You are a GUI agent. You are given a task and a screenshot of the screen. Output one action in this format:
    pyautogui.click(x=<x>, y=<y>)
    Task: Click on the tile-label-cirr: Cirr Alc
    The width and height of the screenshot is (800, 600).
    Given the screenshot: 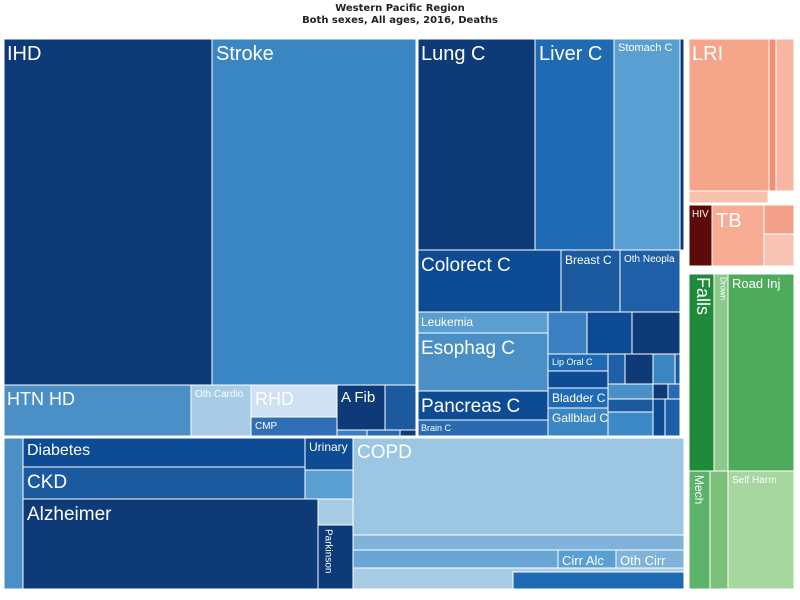 What is the action you would take?
    pyautogui.click(x=583, y=560)
    